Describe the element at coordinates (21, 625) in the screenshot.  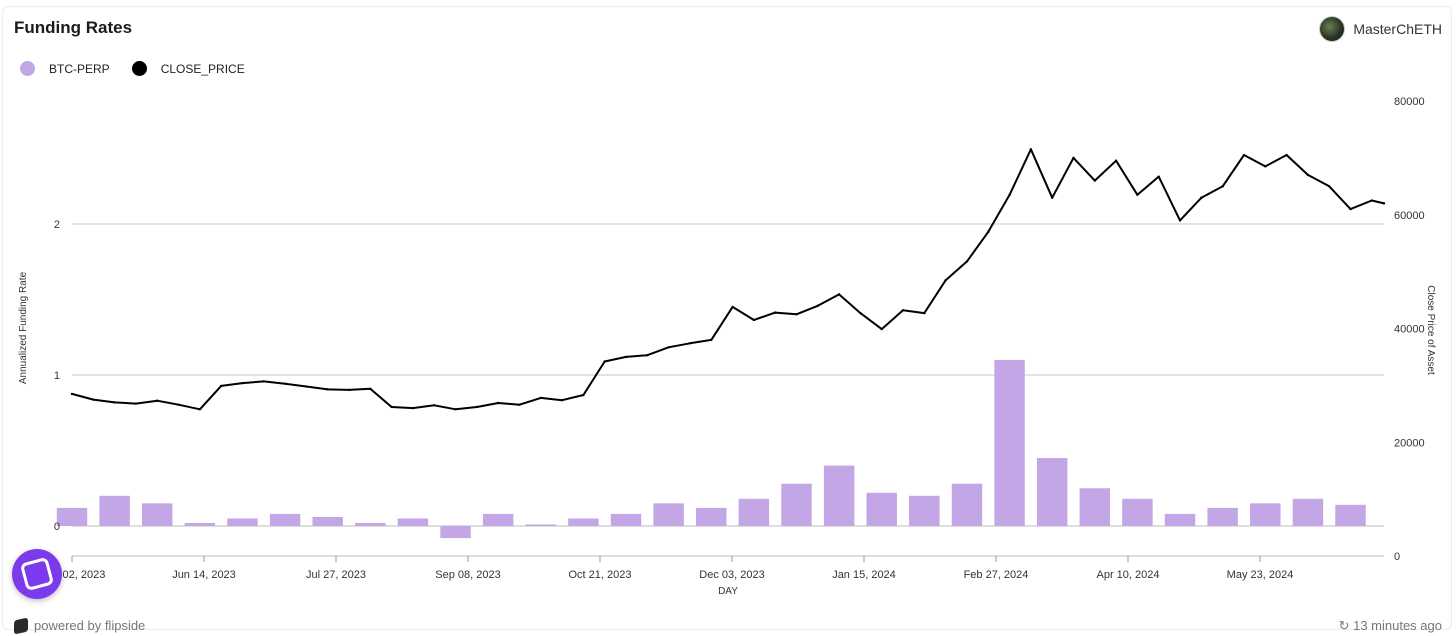
I see `flipside-icon` at that location.